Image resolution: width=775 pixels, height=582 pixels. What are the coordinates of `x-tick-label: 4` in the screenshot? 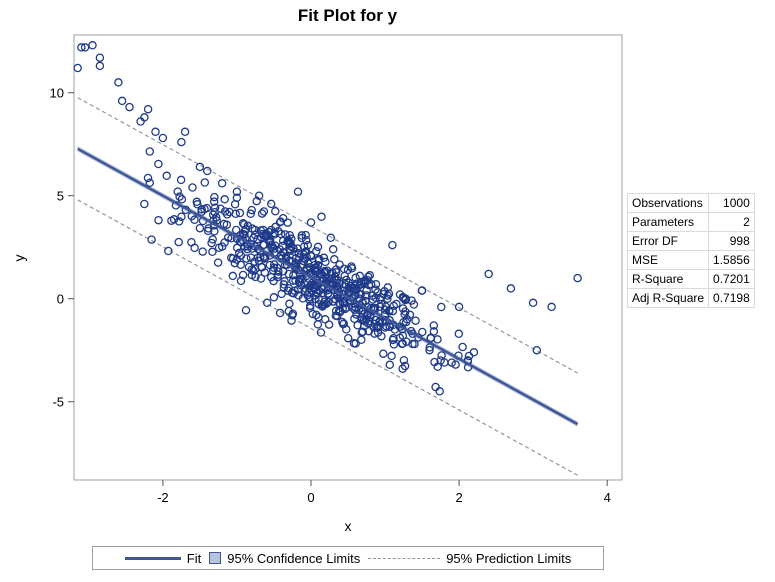 It's located at (607, 497).